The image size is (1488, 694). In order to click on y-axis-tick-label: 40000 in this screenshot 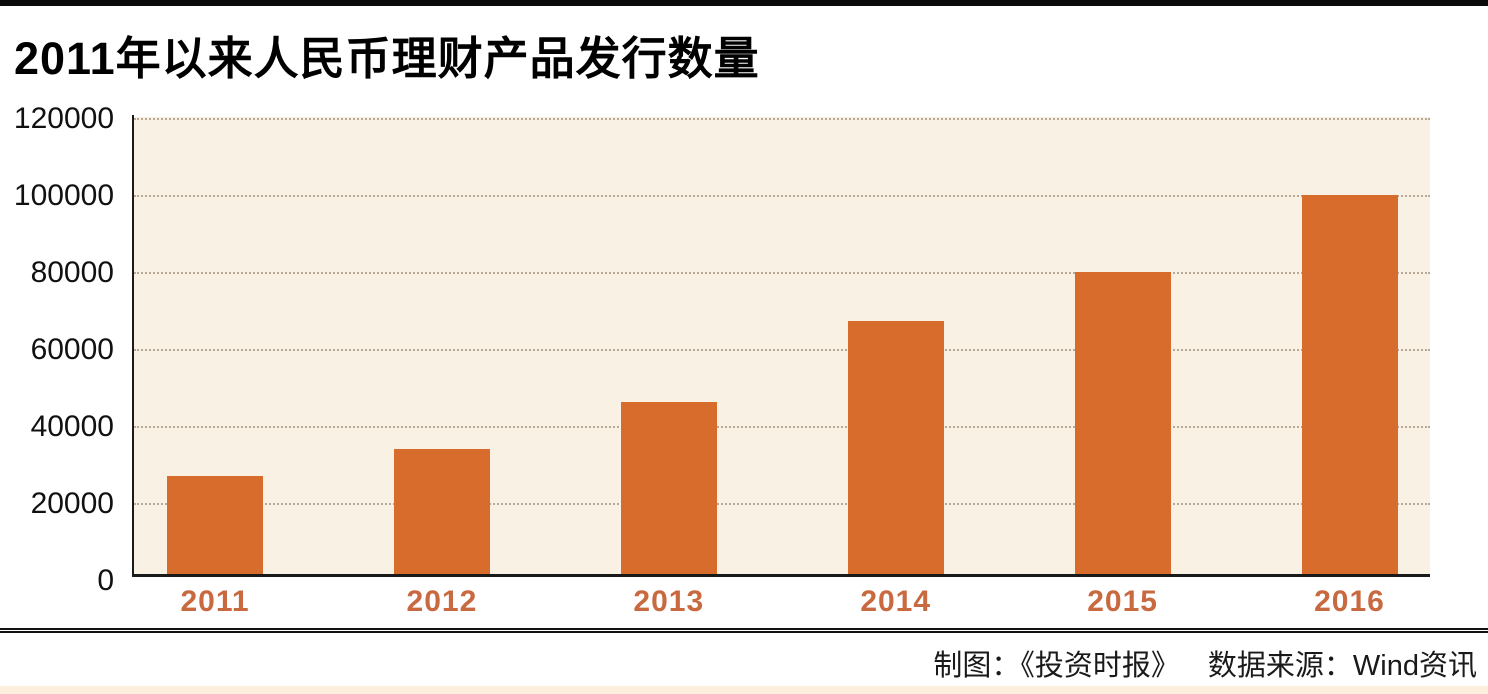, I will do `click(72, 426)`.